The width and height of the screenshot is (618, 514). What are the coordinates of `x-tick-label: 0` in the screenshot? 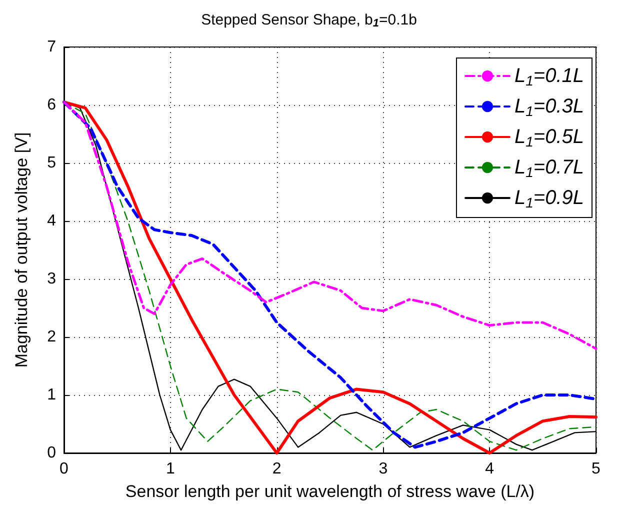 It's located at (64, 469).